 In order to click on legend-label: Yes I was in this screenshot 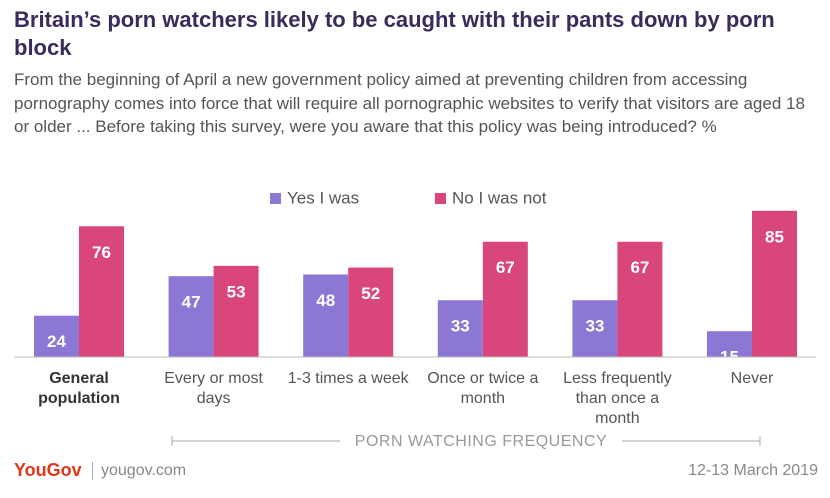, I will do `click(323, 197)`.